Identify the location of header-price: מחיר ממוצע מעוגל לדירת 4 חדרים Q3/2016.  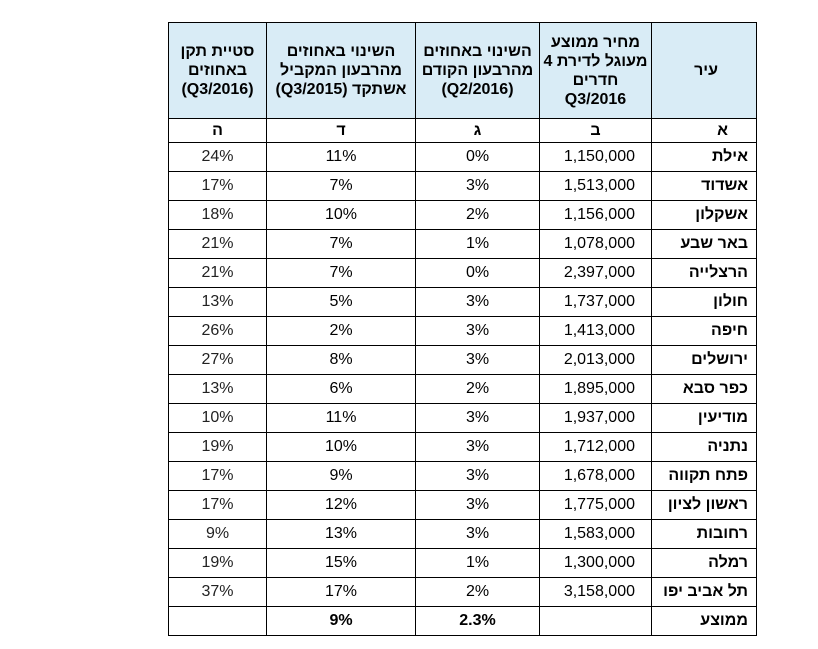
(595, 70).